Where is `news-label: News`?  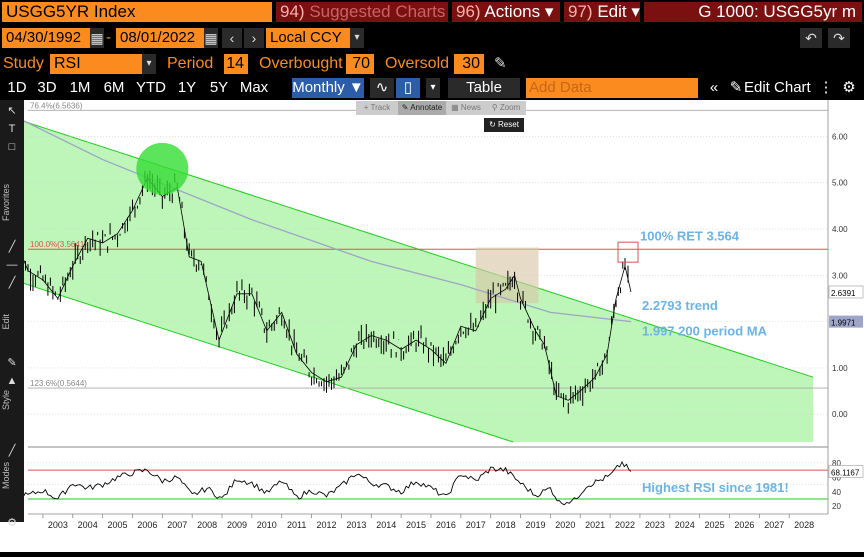 news-label: News is located at coordinates (470, 107).